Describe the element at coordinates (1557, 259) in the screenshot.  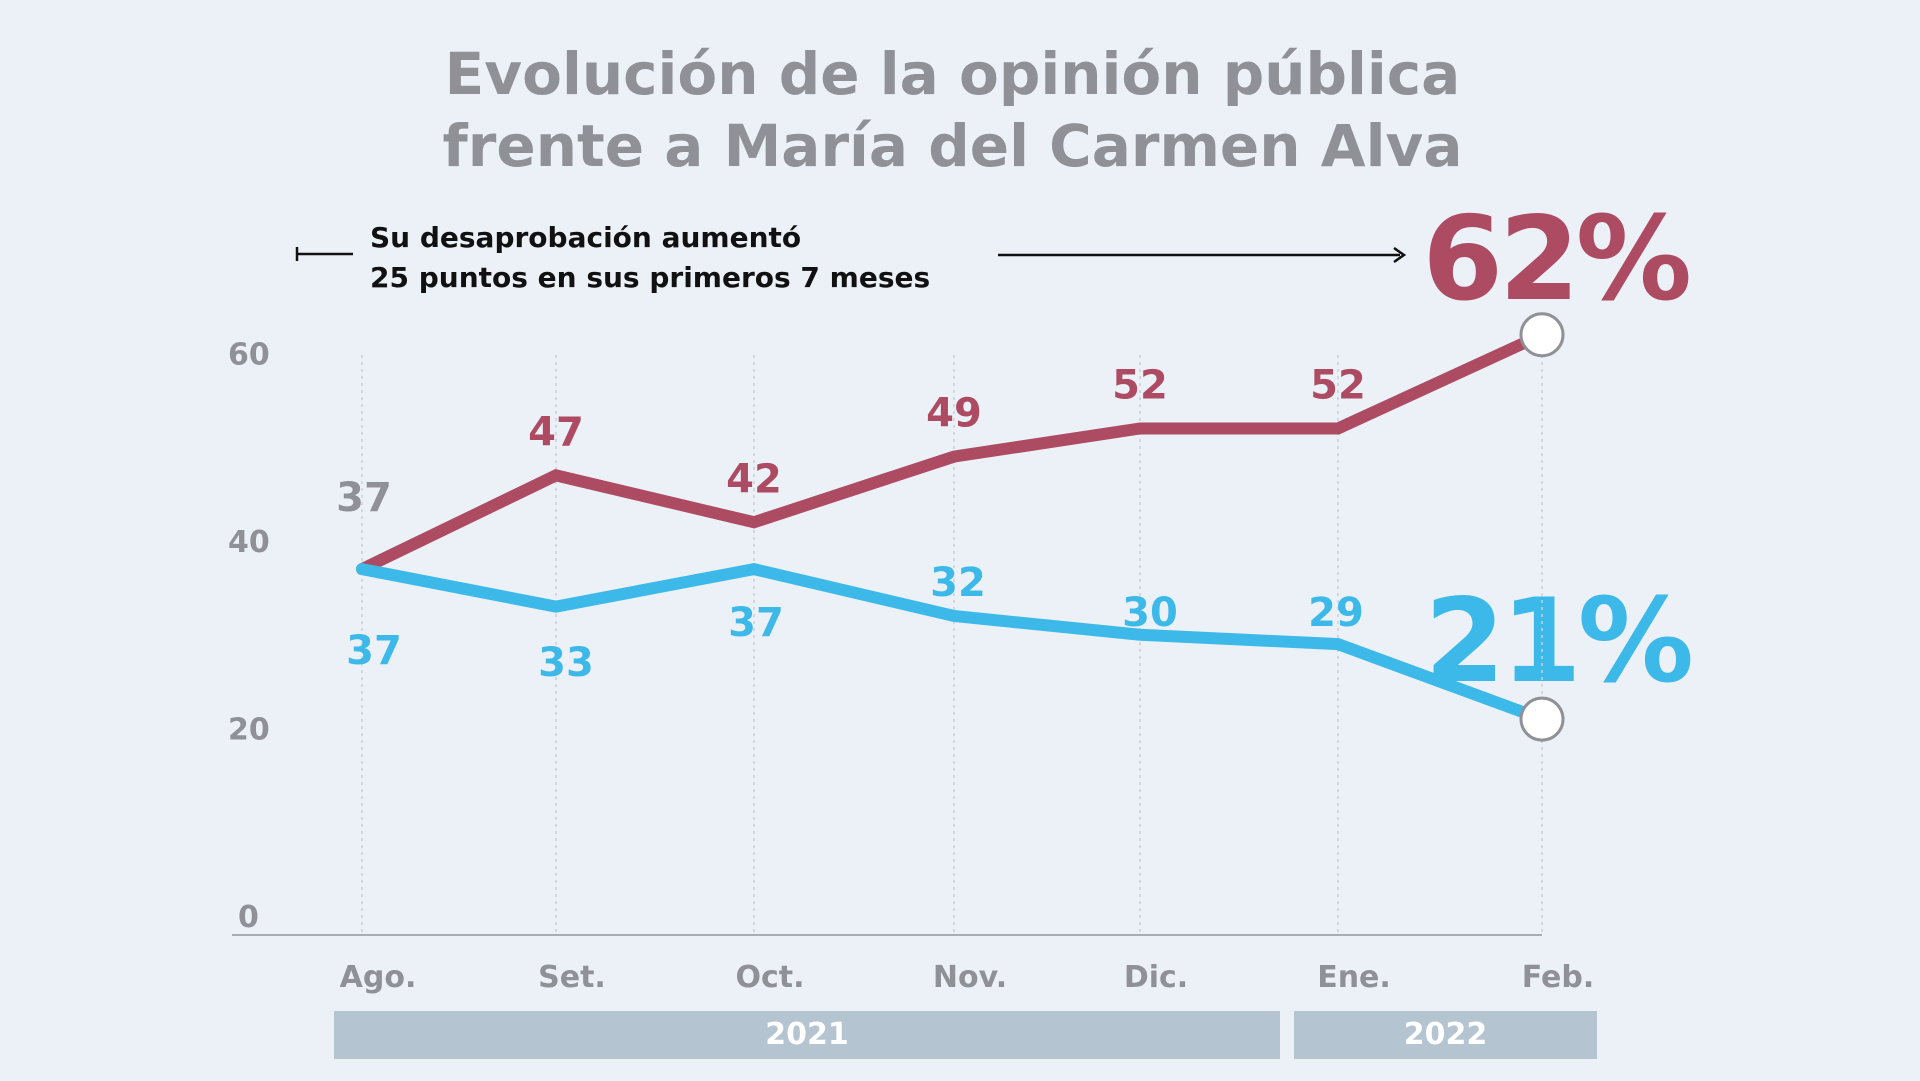
I see `disapproval-final-value: 62%` at that location.